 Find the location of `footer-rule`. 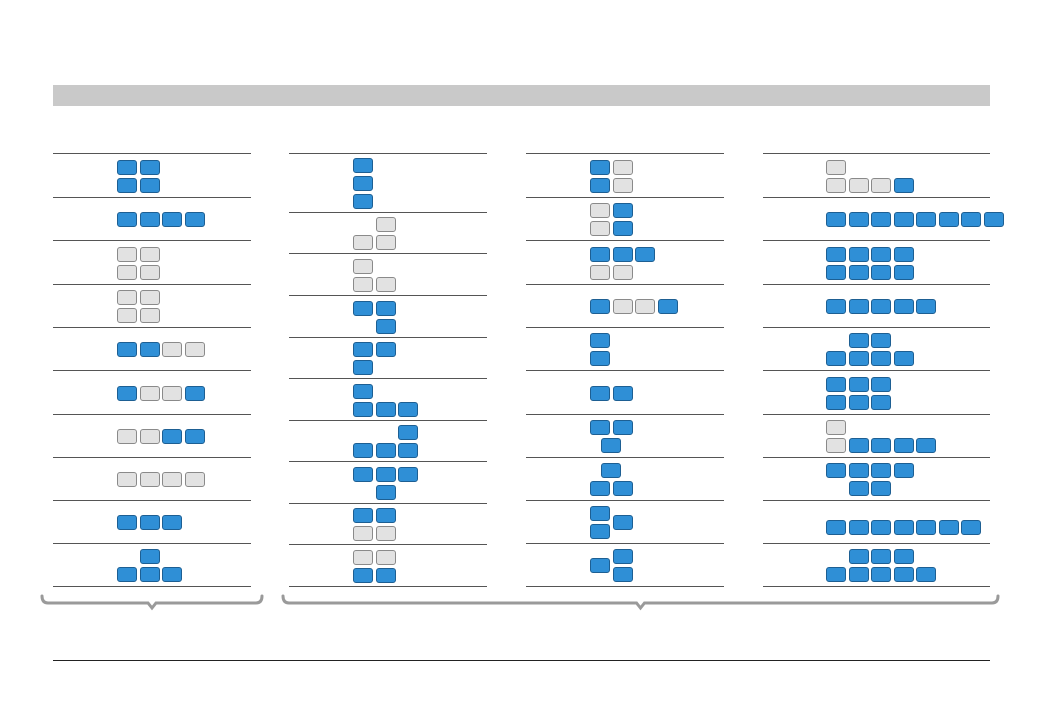

footer-rule is located at coordinates (521, 660).